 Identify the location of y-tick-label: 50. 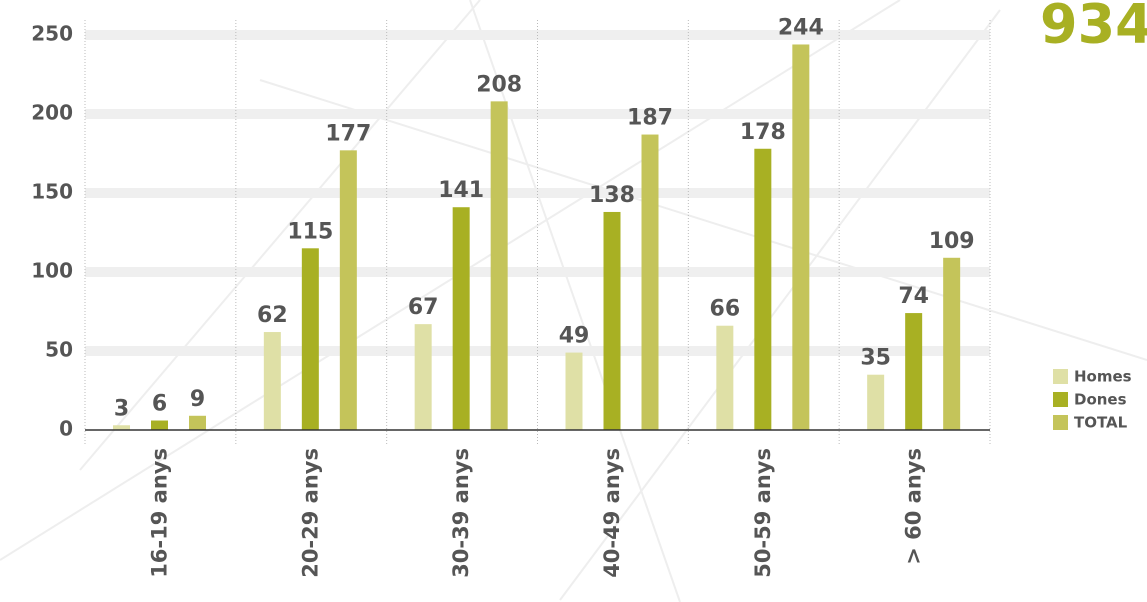
(59, 350).